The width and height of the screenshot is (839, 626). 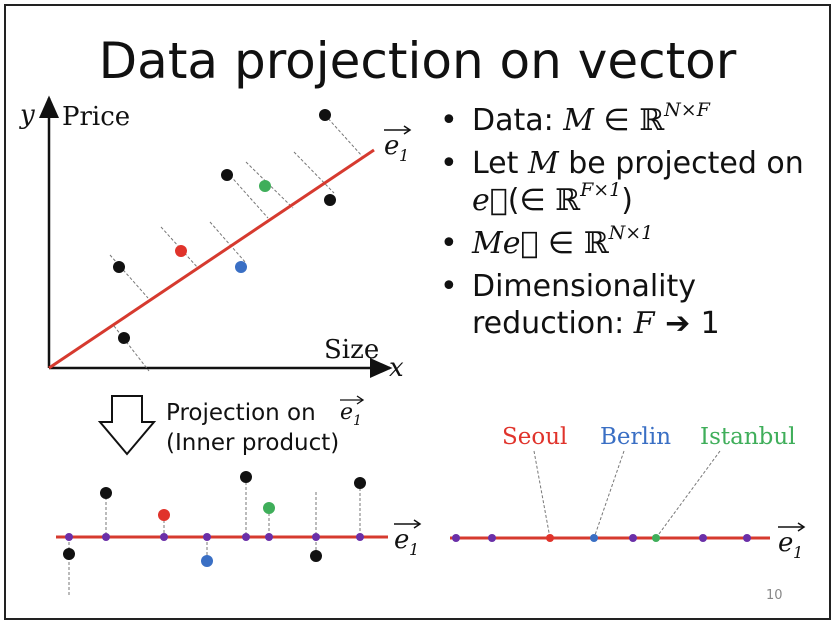 What do you see at coordinates (748, 437) in the screenshot?
I see `label-istanbul: Istanbul` at bounding box center [748, 437].